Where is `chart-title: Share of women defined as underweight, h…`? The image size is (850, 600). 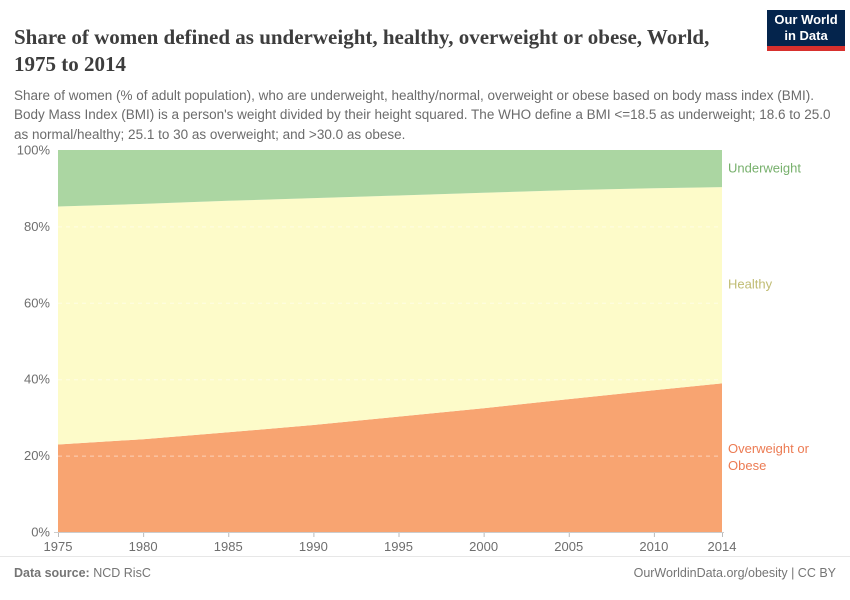 chart-title: Share of women defined as underweight, h… is located at coordinates (362, 50).